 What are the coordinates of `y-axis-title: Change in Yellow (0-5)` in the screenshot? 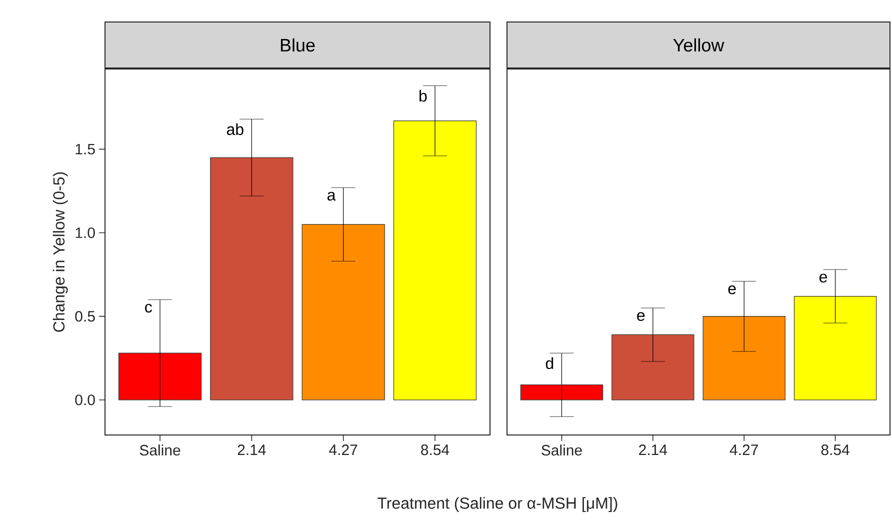 It's located at (60, 252).